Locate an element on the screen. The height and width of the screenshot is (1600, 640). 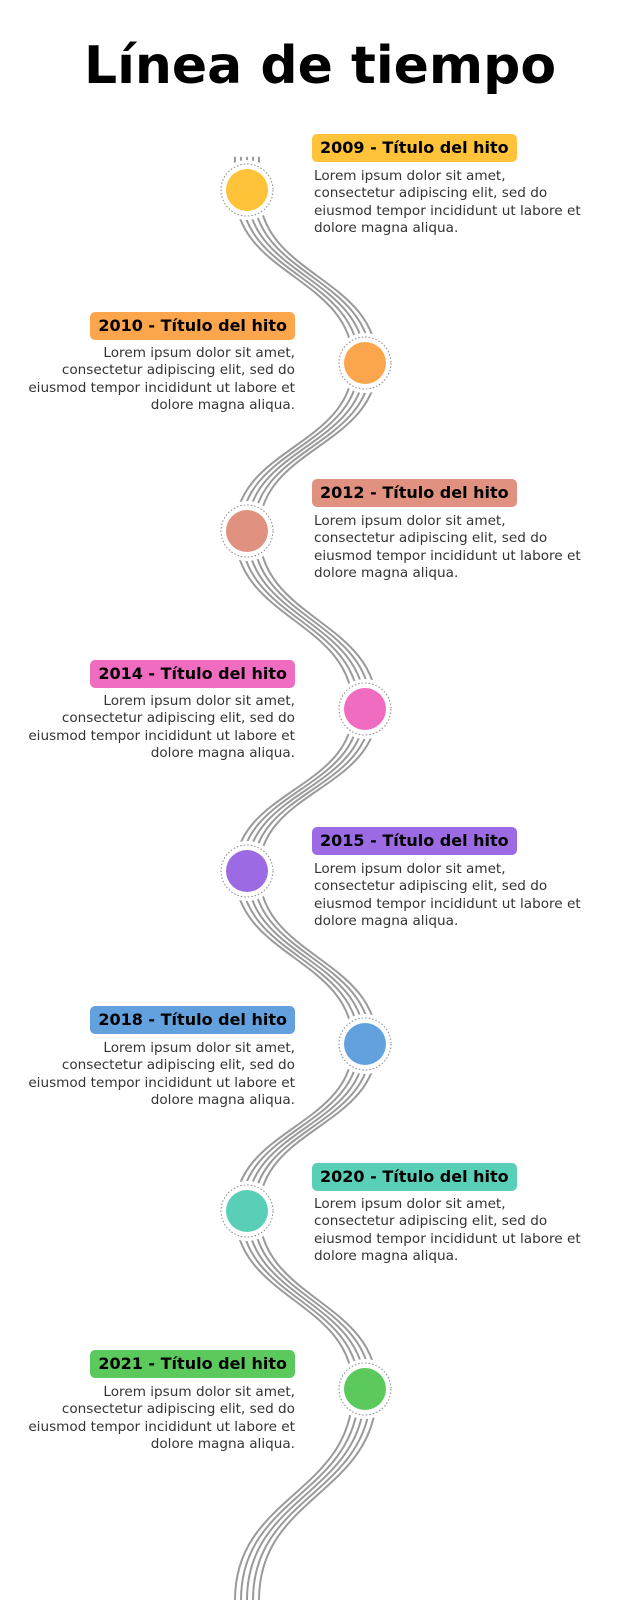
milestone-label: 2014 - Título del hito is located at coordinates (192, 674).